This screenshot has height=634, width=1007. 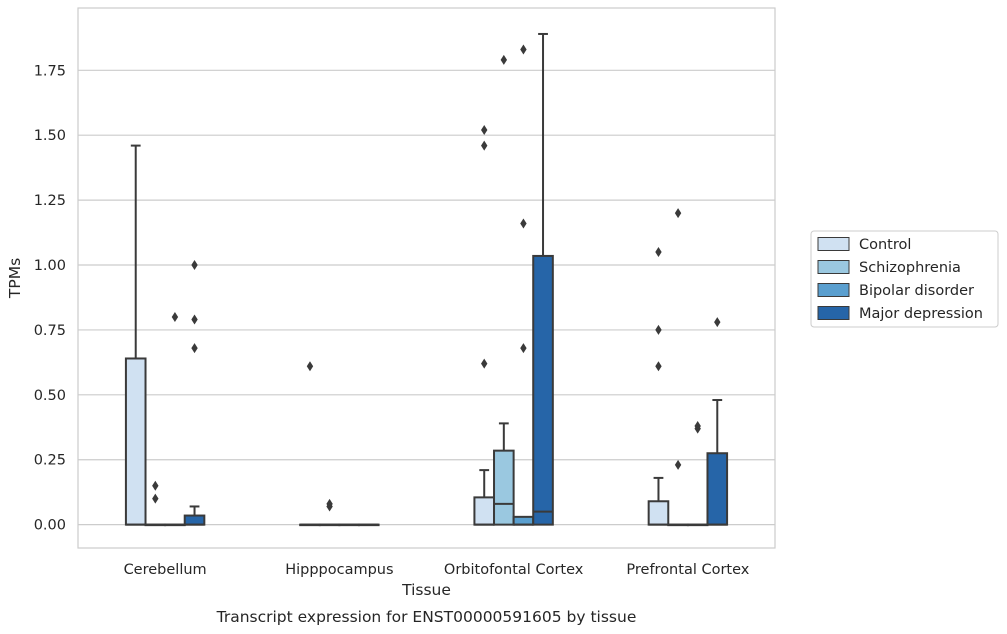 I want to click on y-tick-label: 1.25, so click(x=50, y=201).